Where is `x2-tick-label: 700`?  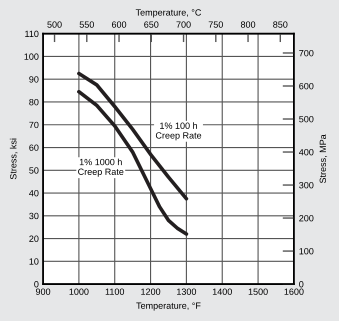 x2-tick-label: 700 is located at coordinates (183, 24).